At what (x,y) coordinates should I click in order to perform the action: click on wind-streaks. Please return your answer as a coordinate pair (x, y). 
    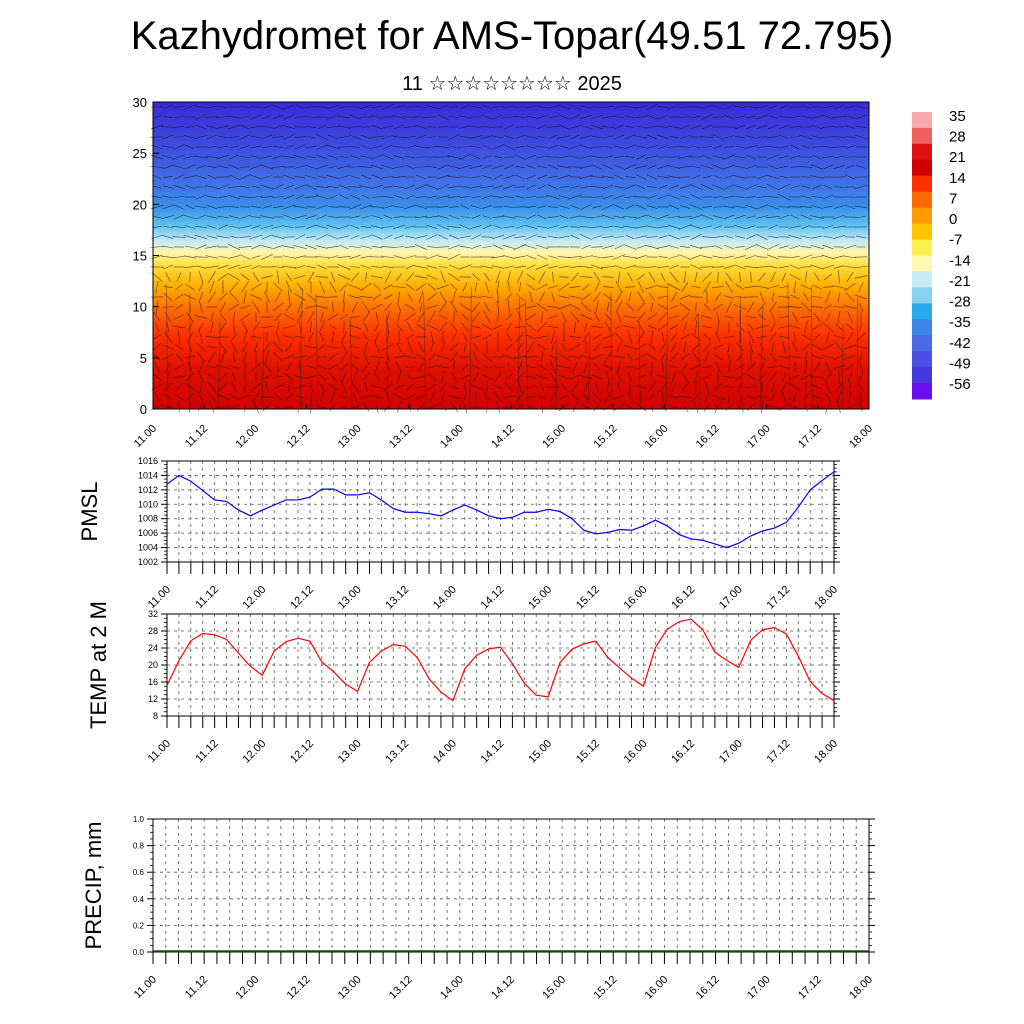
    Looking at the image, I should click on (512, 346).